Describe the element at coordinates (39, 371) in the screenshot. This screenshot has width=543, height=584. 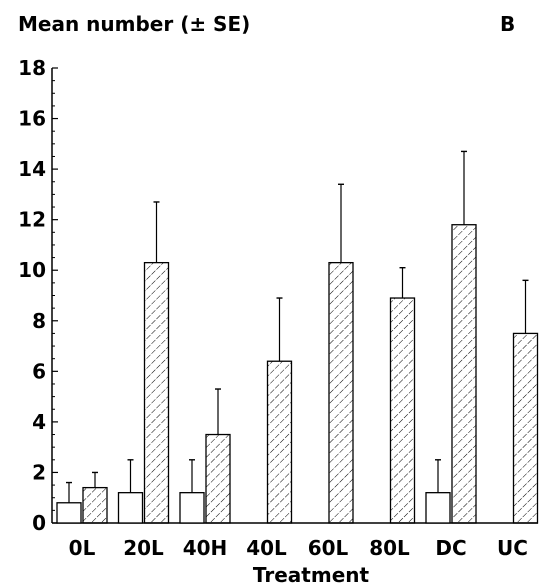
I see `y-tick-label: 6` at that location.